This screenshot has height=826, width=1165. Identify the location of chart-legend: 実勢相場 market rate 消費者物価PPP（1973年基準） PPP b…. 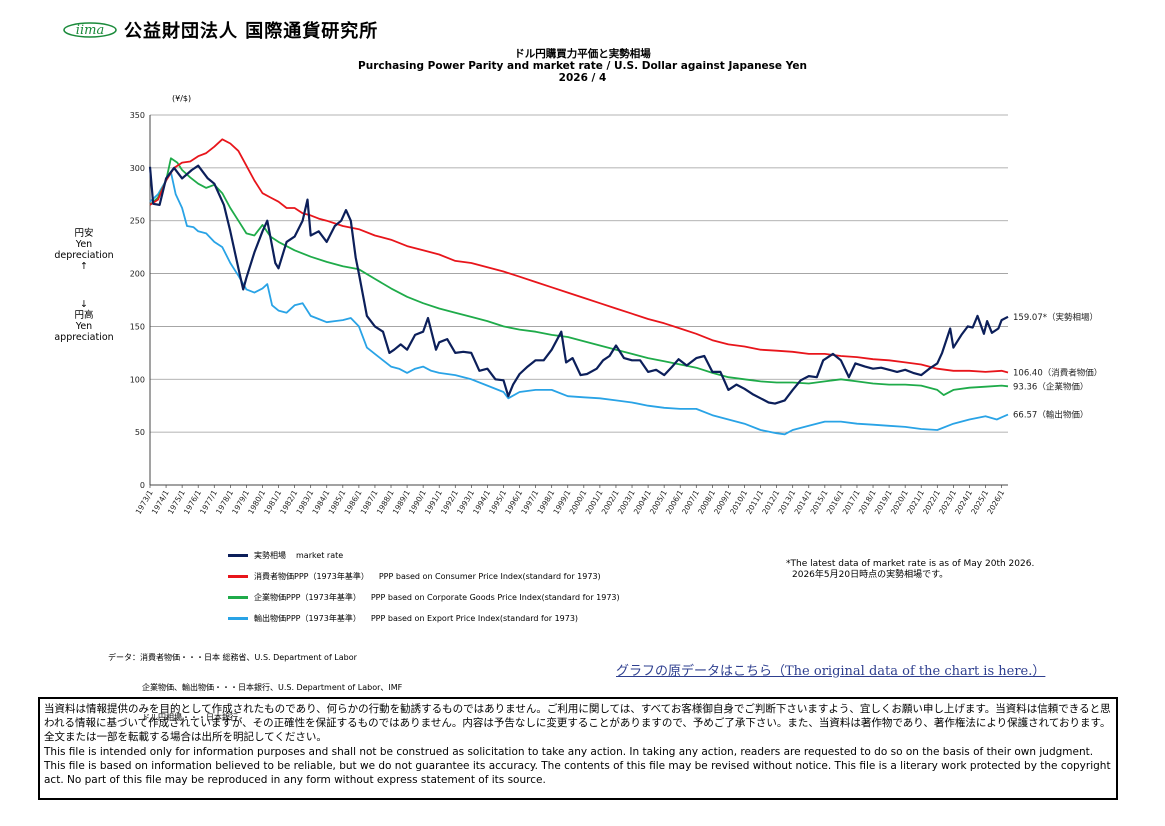
(424, 587).